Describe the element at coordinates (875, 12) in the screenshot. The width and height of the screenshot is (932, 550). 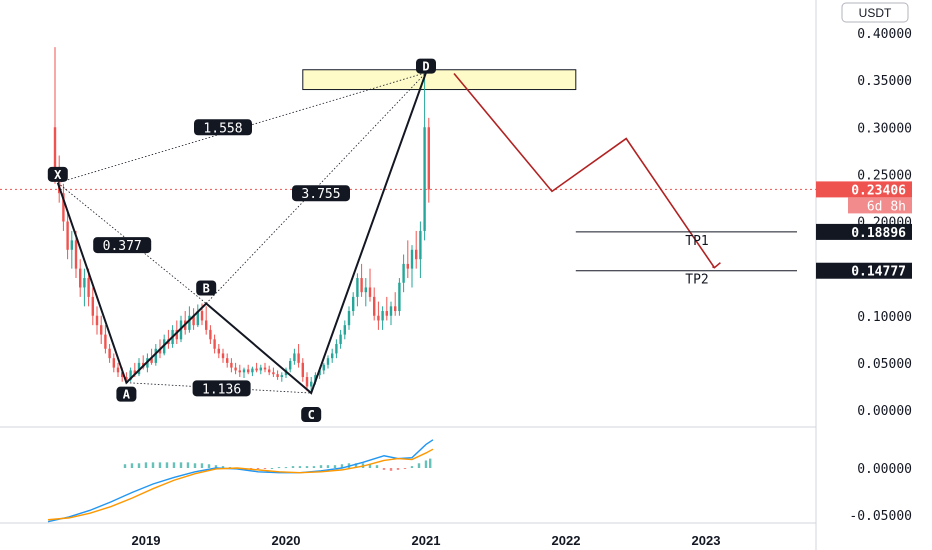
I see `currency-badge: USDT` at that location.